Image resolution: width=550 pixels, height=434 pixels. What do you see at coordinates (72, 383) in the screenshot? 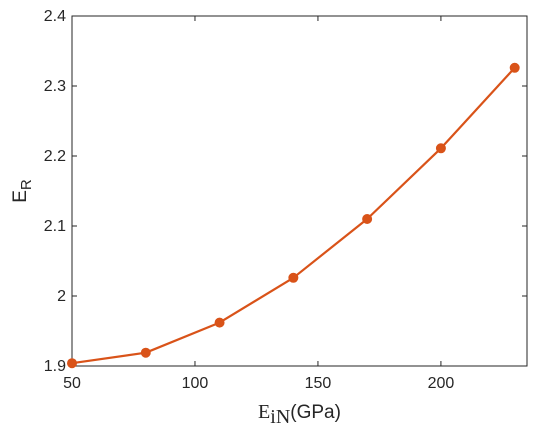
I see `x-tick-label: 50` at bounding box center [72, 383].